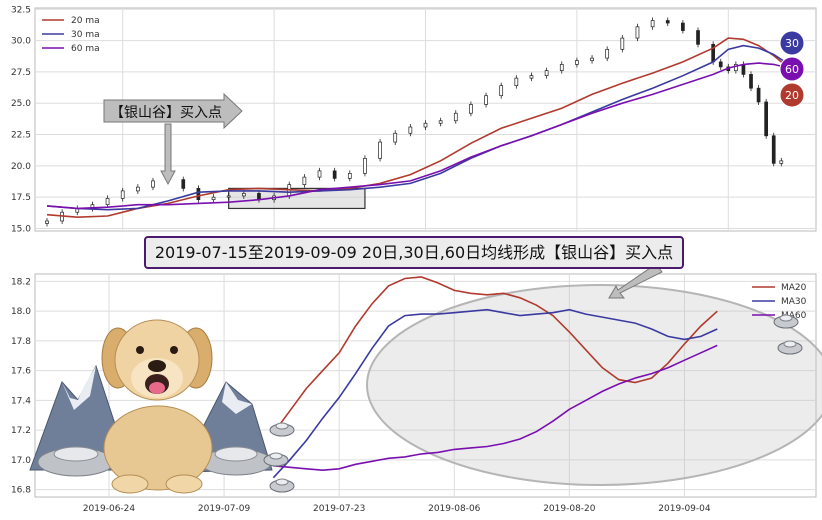 This screenshot has width=822, height=520. I want to click on price-ytick-label: 25.0, so click(21, 104).